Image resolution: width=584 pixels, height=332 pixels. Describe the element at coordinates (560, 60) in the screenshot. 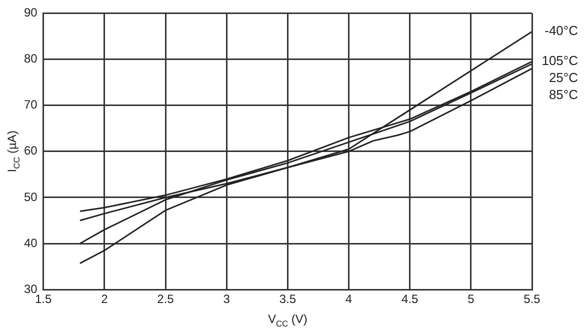

I see `series-label: 105°C` at that location.